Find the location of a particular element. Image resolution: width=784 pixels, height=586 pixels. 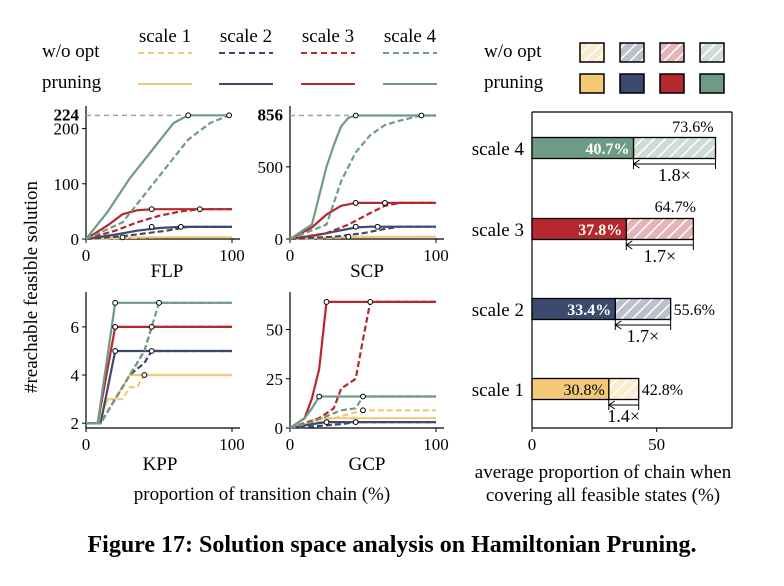

shared-y-axis-label: #reachable feasible solution is located at coordinates (31, 286).